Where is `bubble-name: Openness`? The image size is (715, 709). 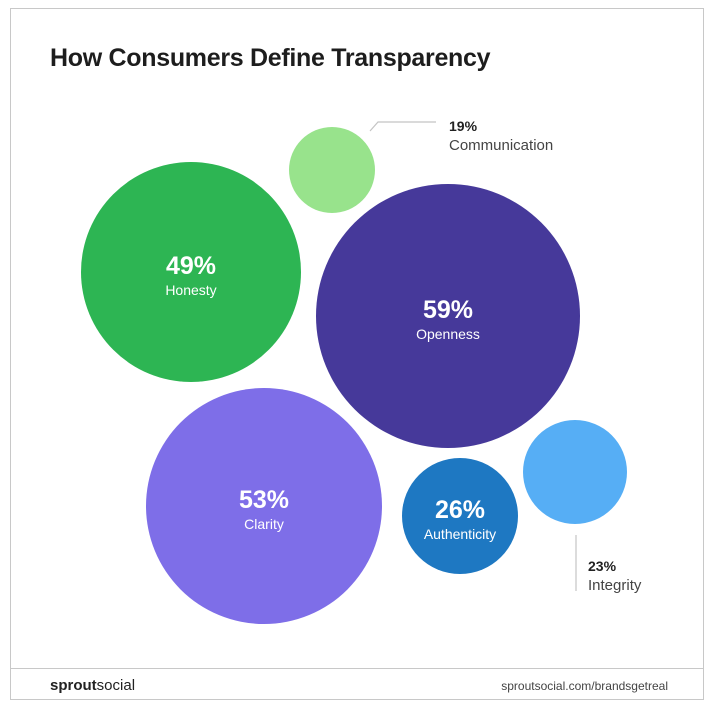
bubble-name: Openness is located at coordinates (448, 334).